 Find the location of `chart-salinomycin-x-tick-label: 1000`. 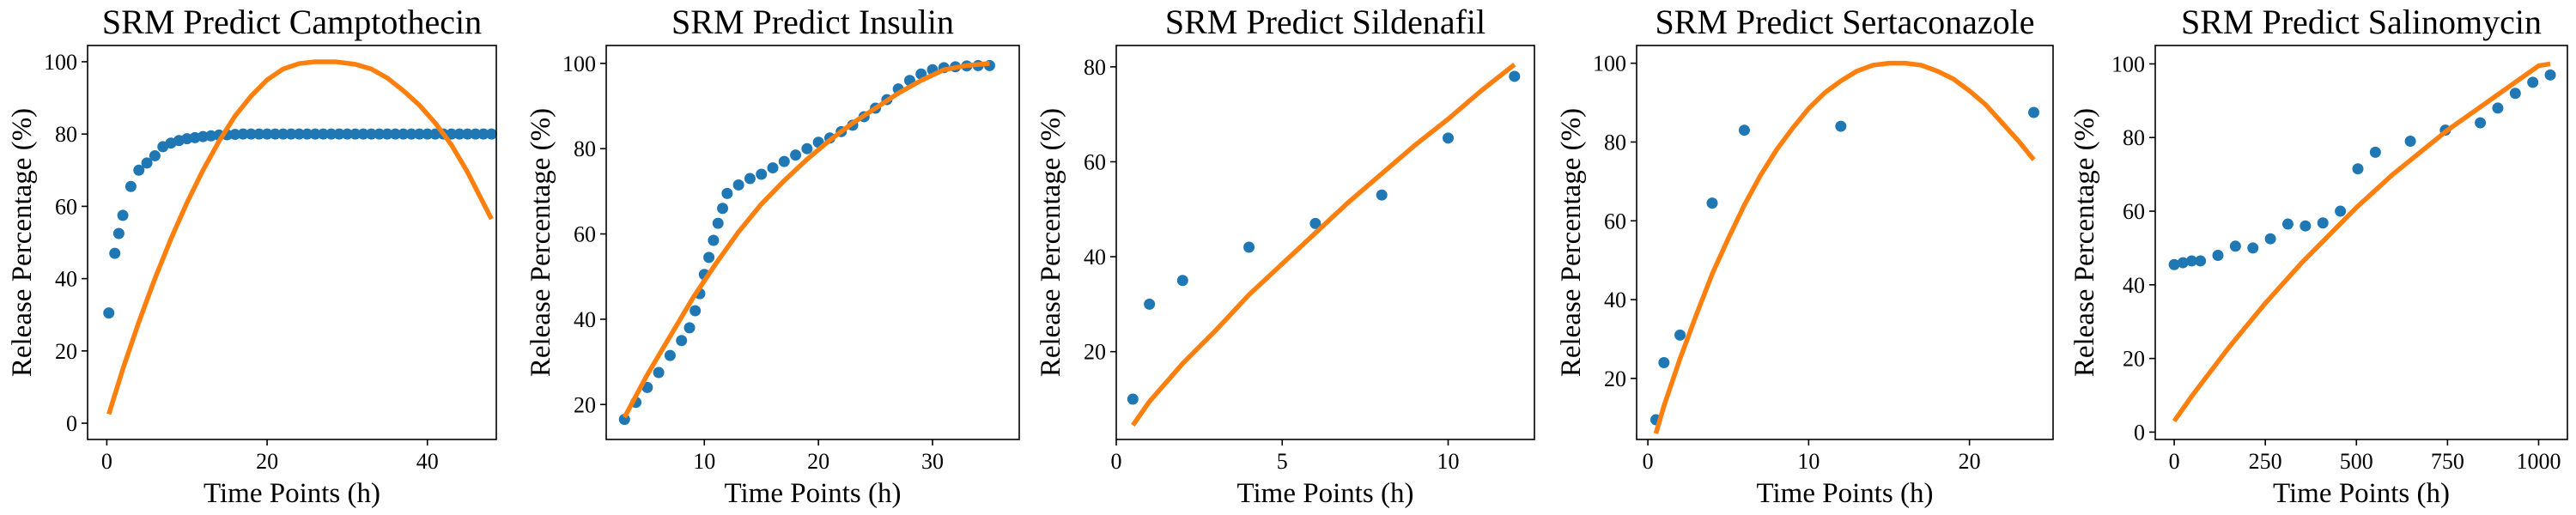

chart-salinomycin-x-tick-label: 1000 is located at coordinates (2538, 461).